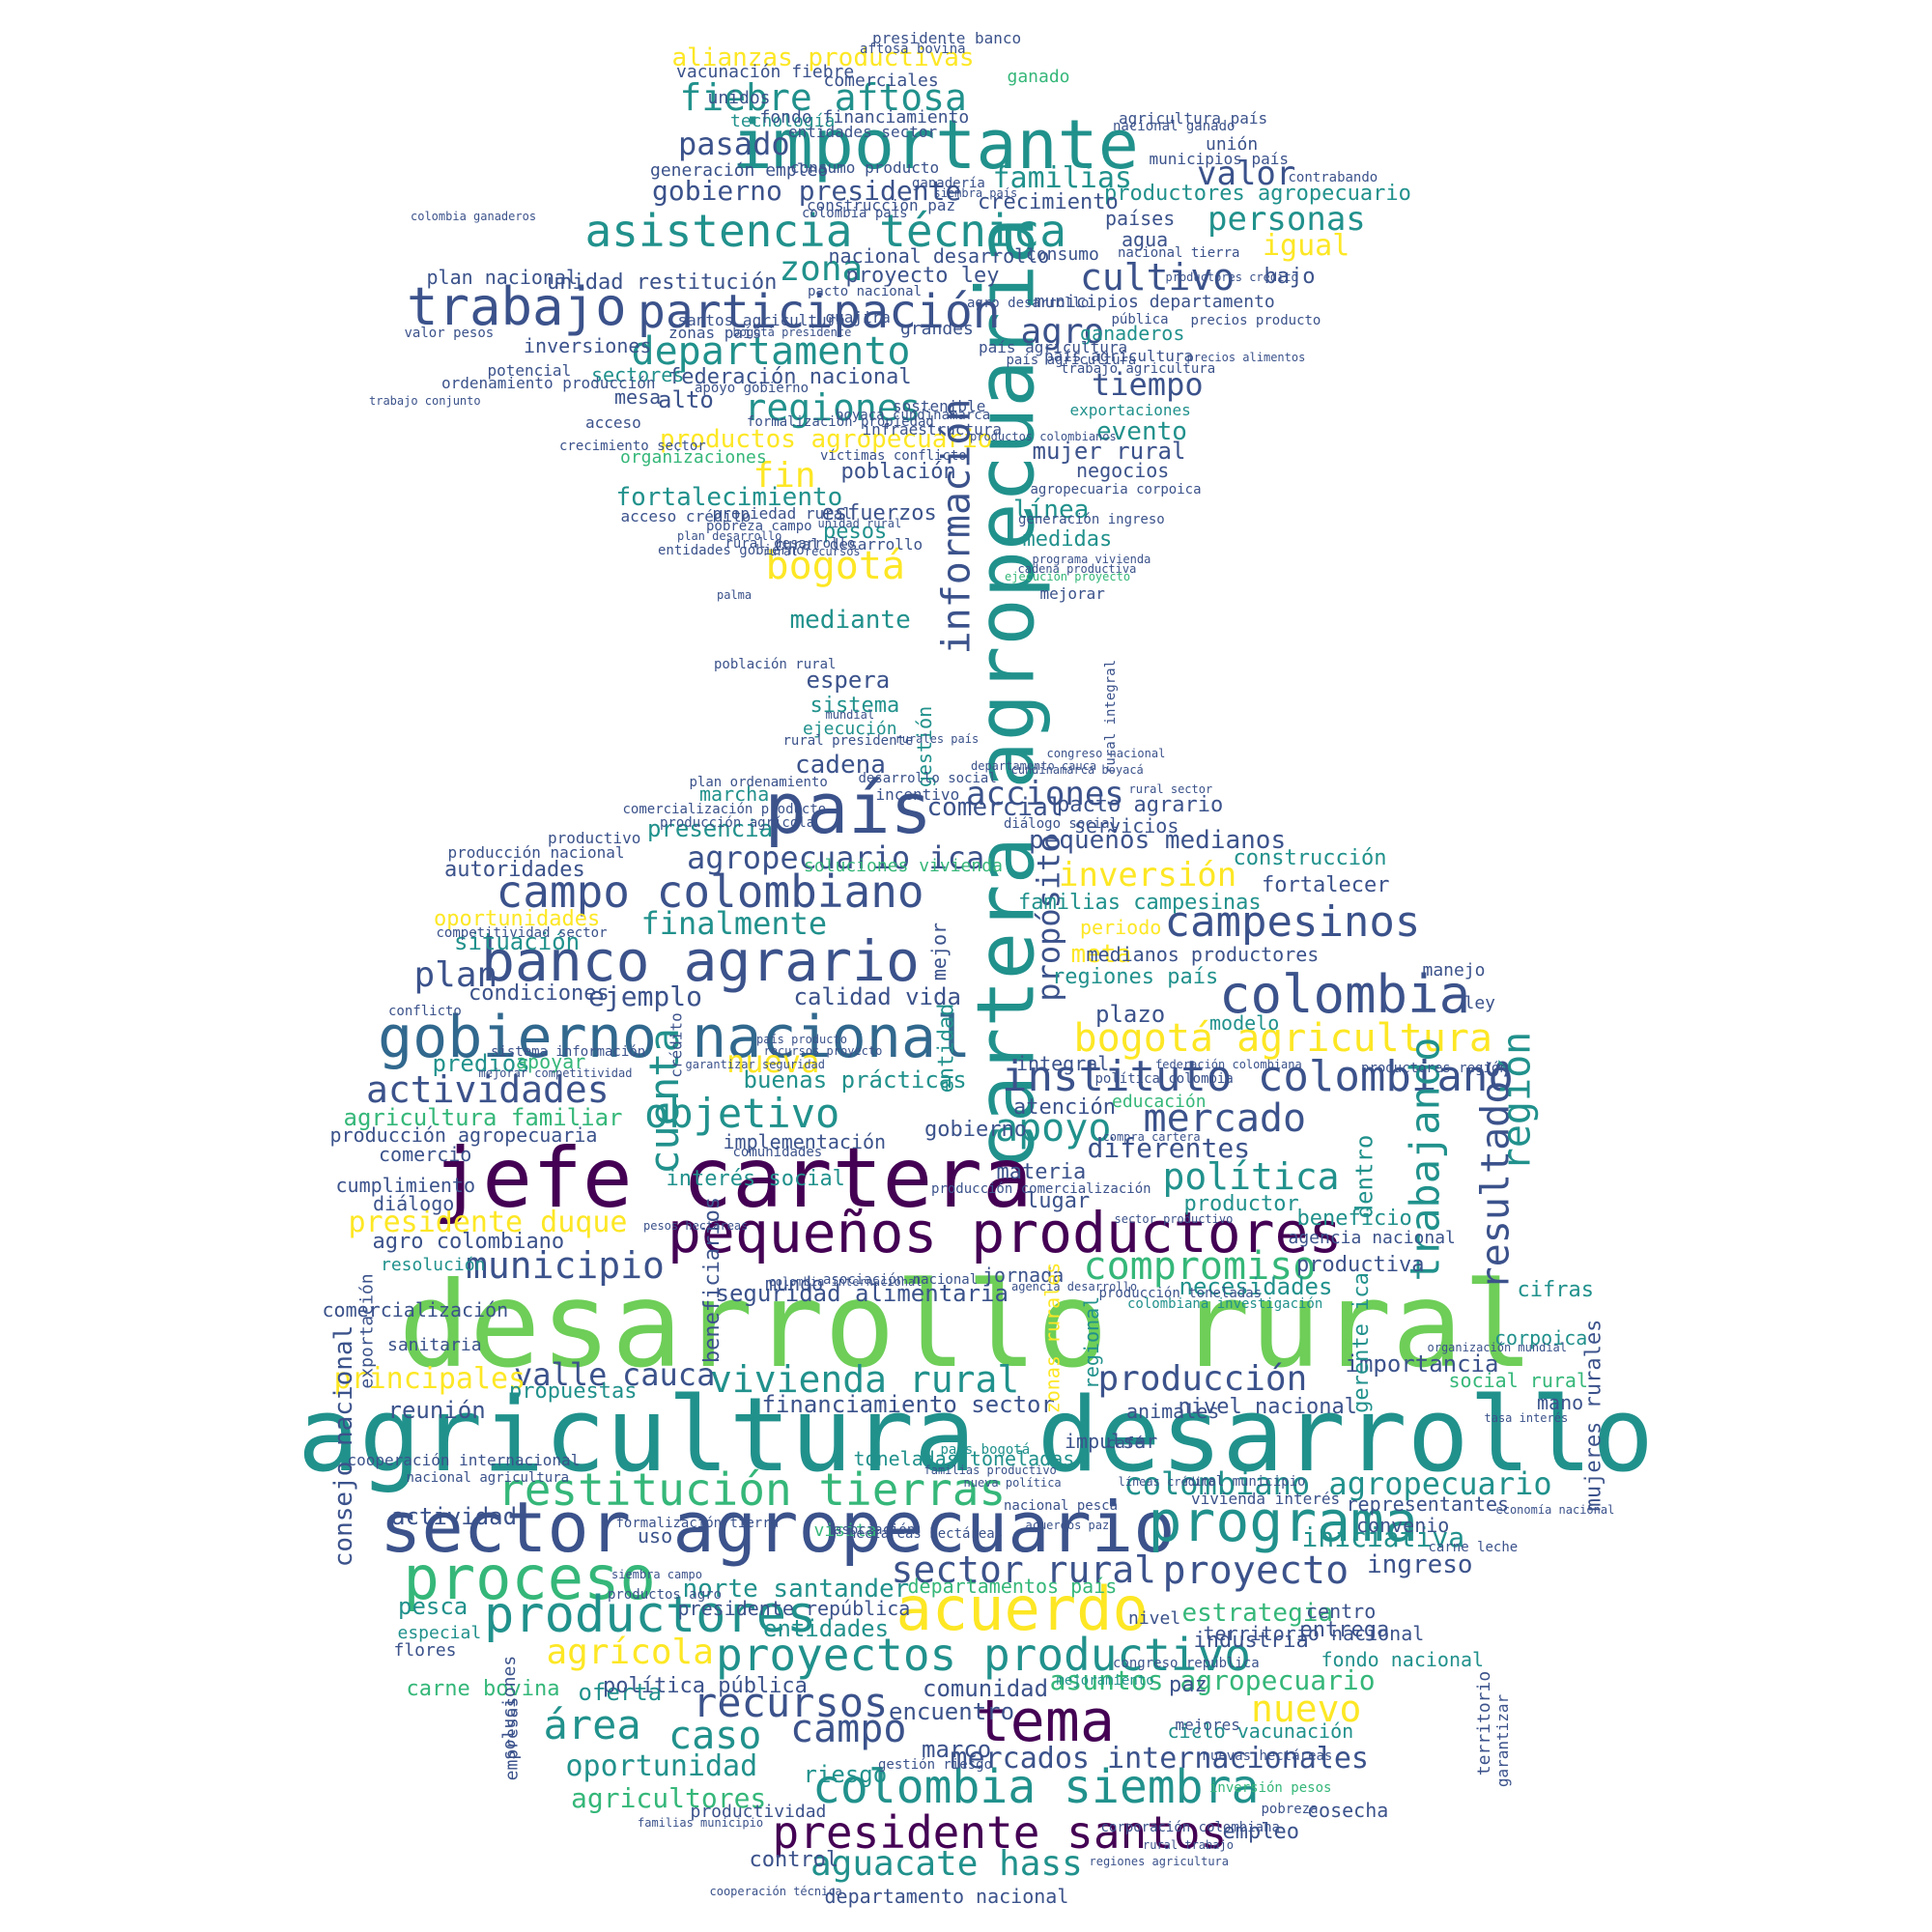 This screenshot has height=1932, width=1932. What do you see at coordinates (594, 838) in the screenshot?
I see `word-productivo: productivo` at bounding box center [594, 838].